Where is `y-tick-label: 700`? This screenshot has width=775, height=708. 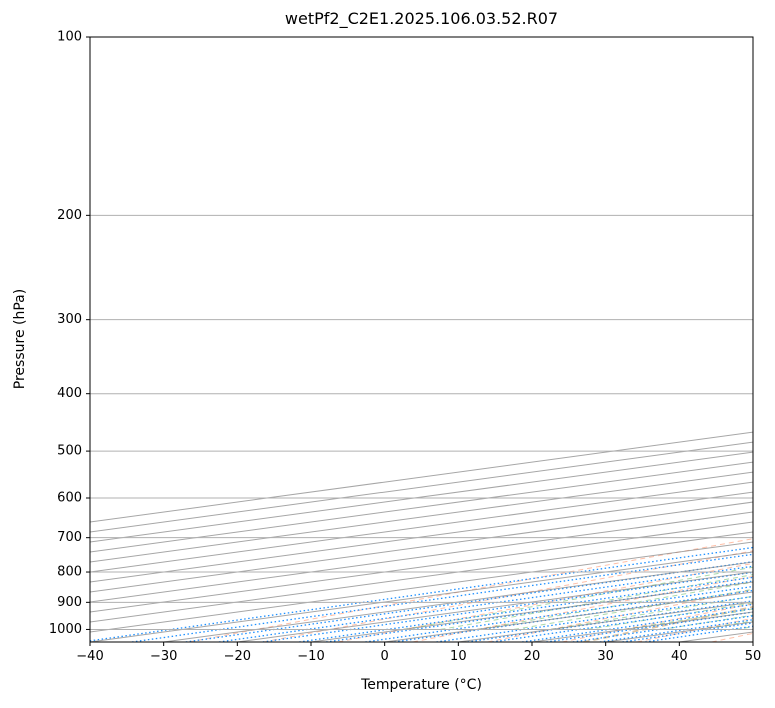 y-tick-label: 700 is located at coordinates (69, 537).